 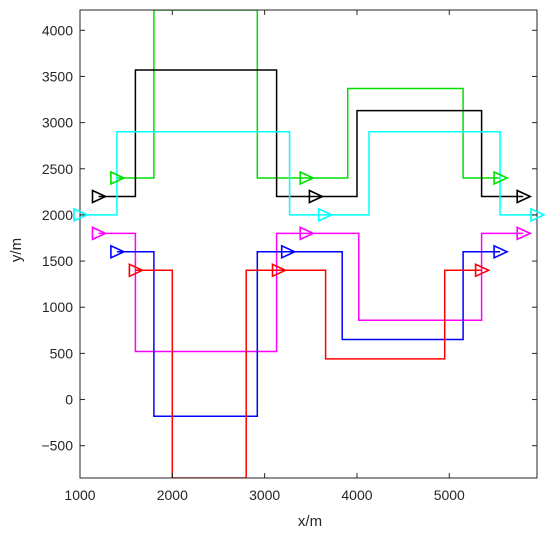 I want to click on y-tick-label: 4000, so click(x=57, y=30).